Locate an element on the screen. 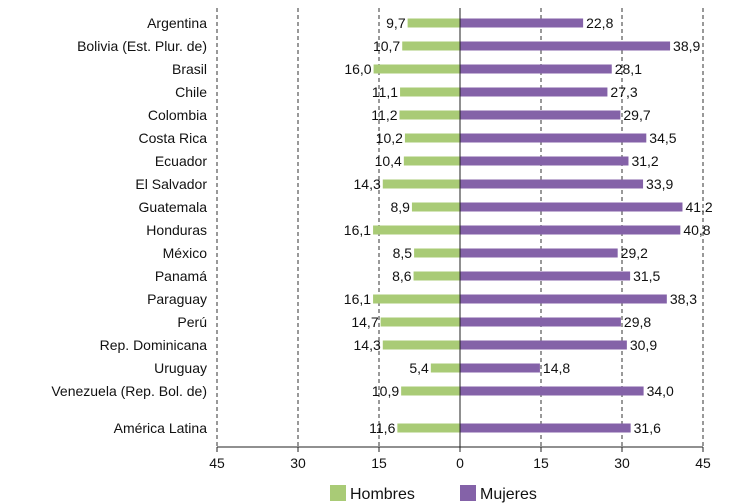 The width and height of the screenshot is (742, 504). category-label: Paraguay is located at coordinates (177, 299).